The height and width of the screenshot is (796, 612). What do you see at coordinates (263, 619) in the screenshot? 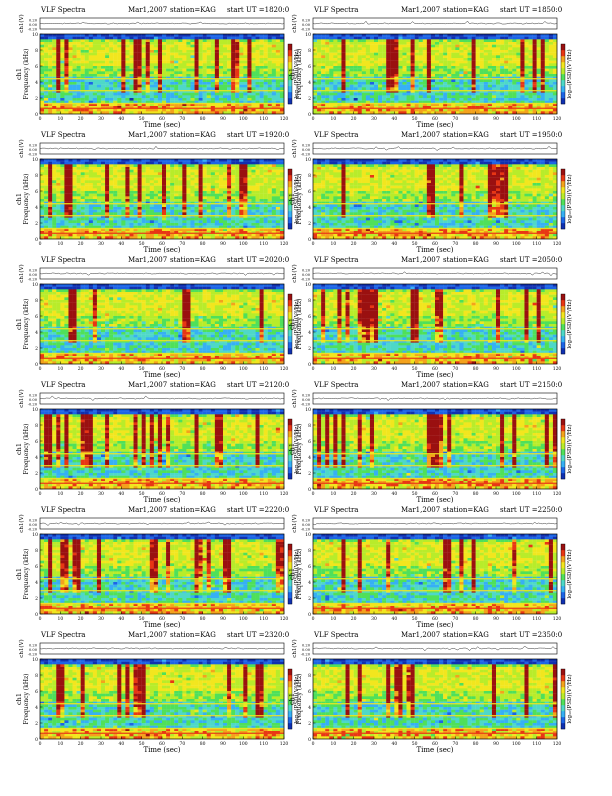
I see `x-tick-label: 110` at bounding box center [263, 619].